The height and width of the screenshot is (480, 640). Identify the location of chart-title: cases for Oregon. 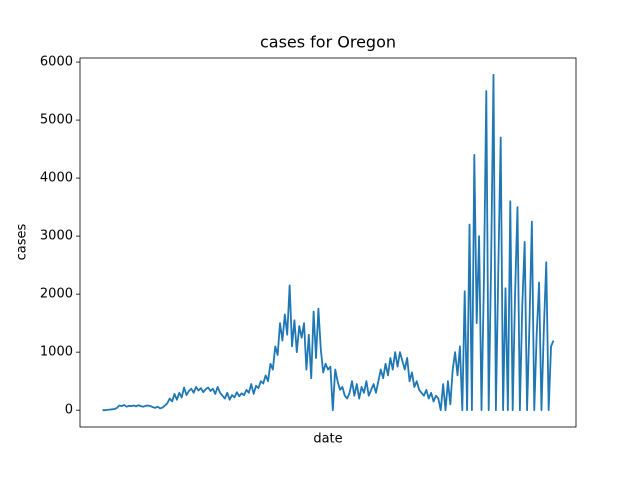
(328, 42).